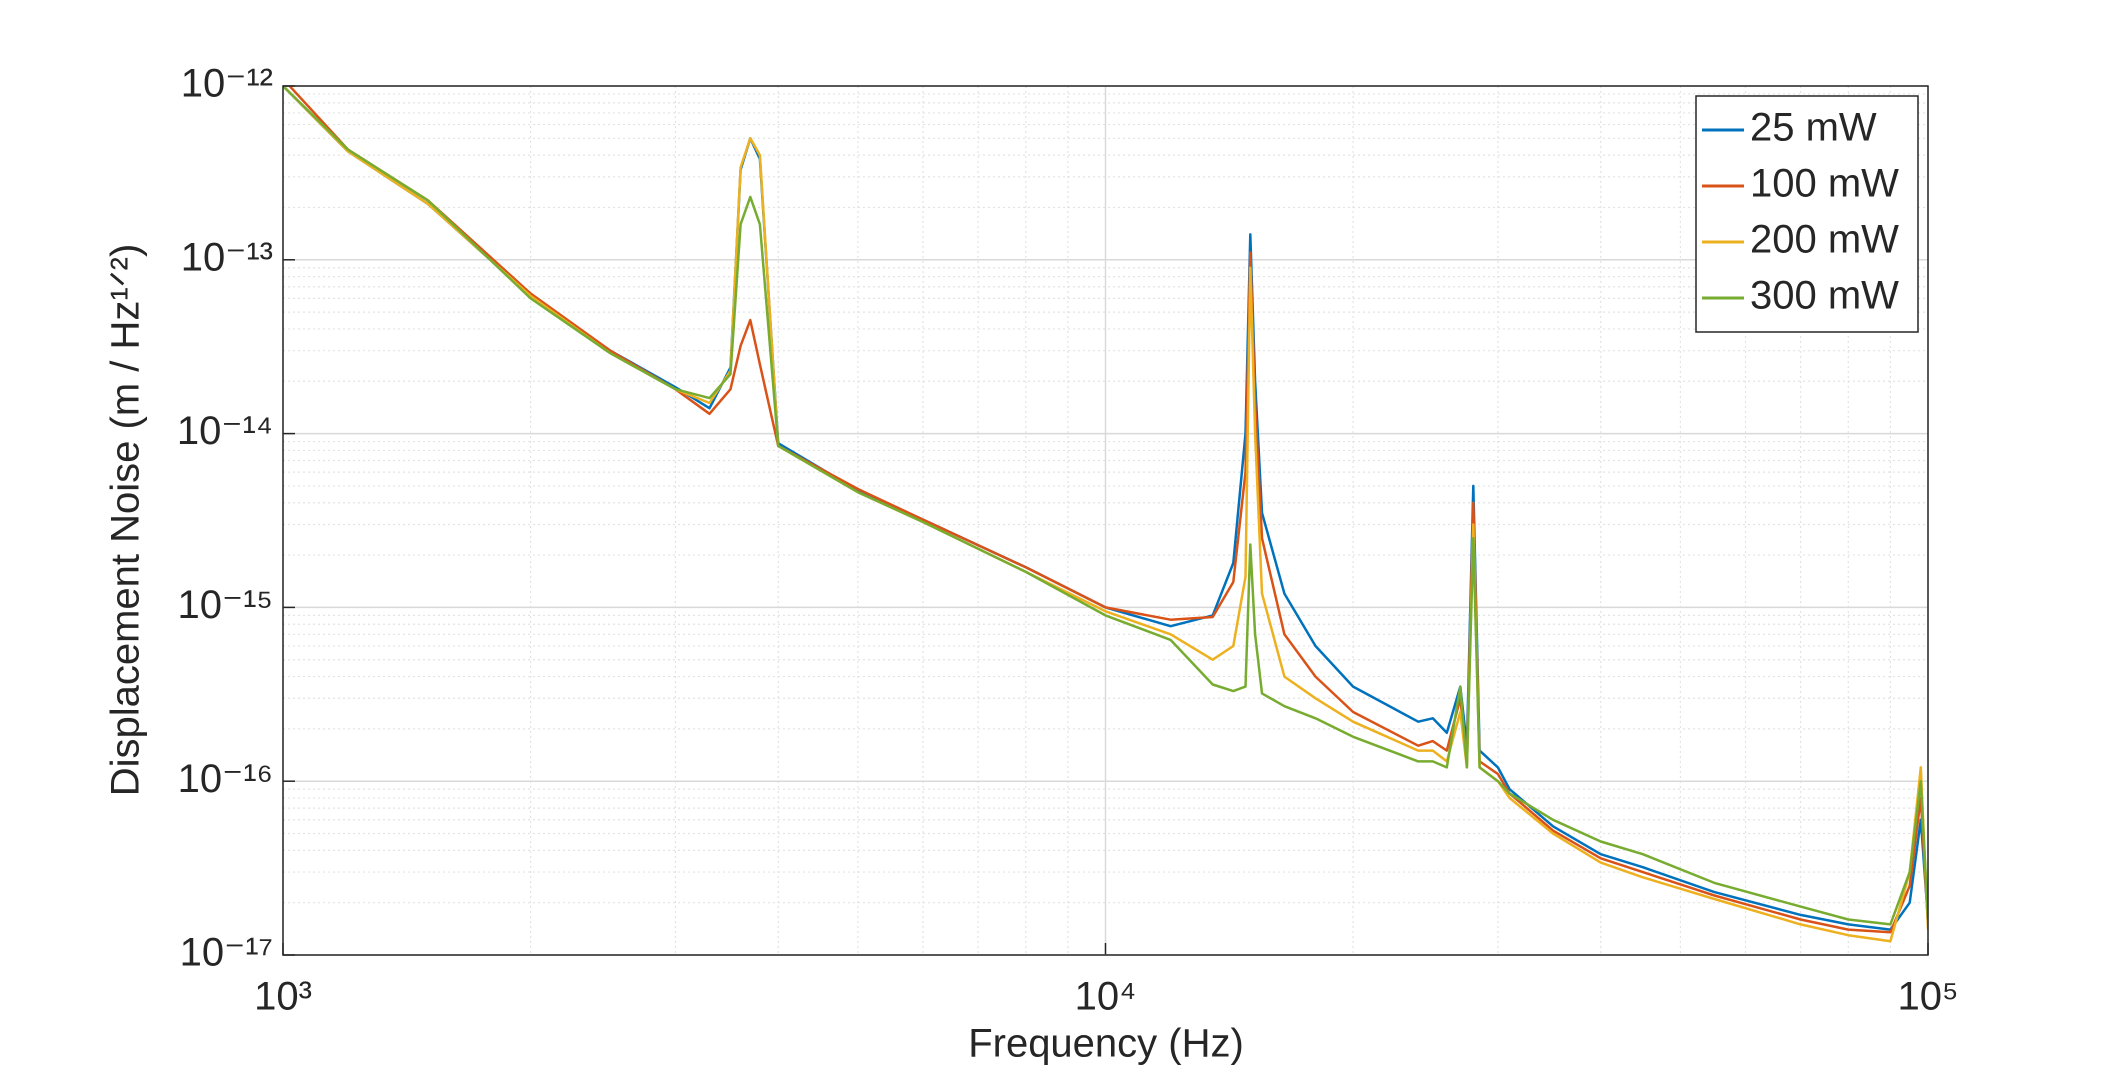  I want to click on x-tick-label: 10³, so click(283, 997).